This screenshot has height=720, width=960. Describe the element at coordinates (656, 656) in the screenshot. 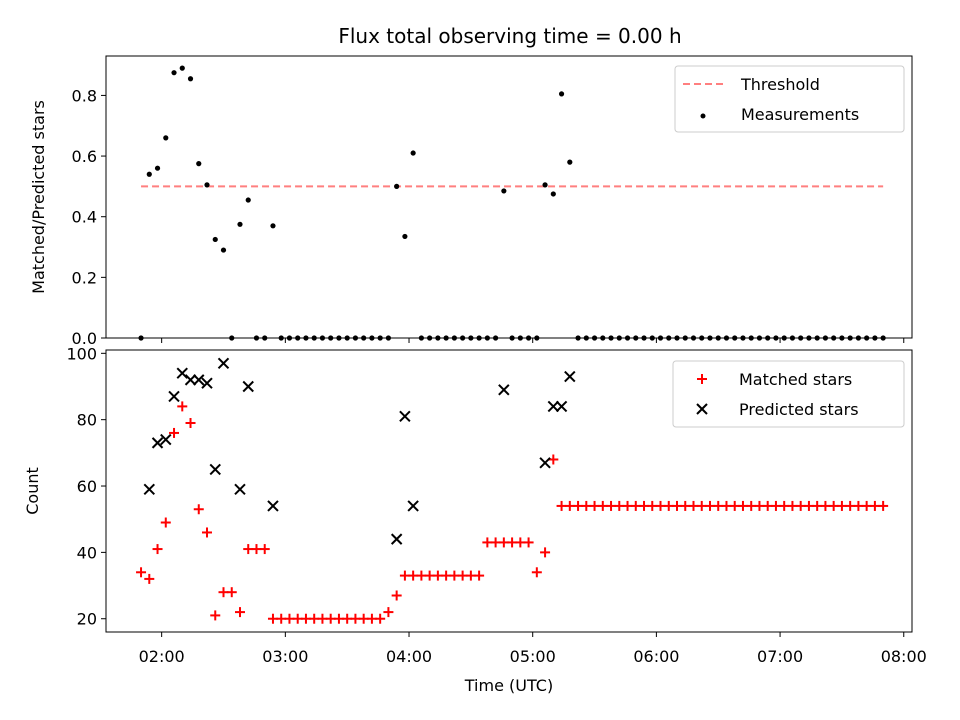

I see `x-tick-label: 06:00` at that location.